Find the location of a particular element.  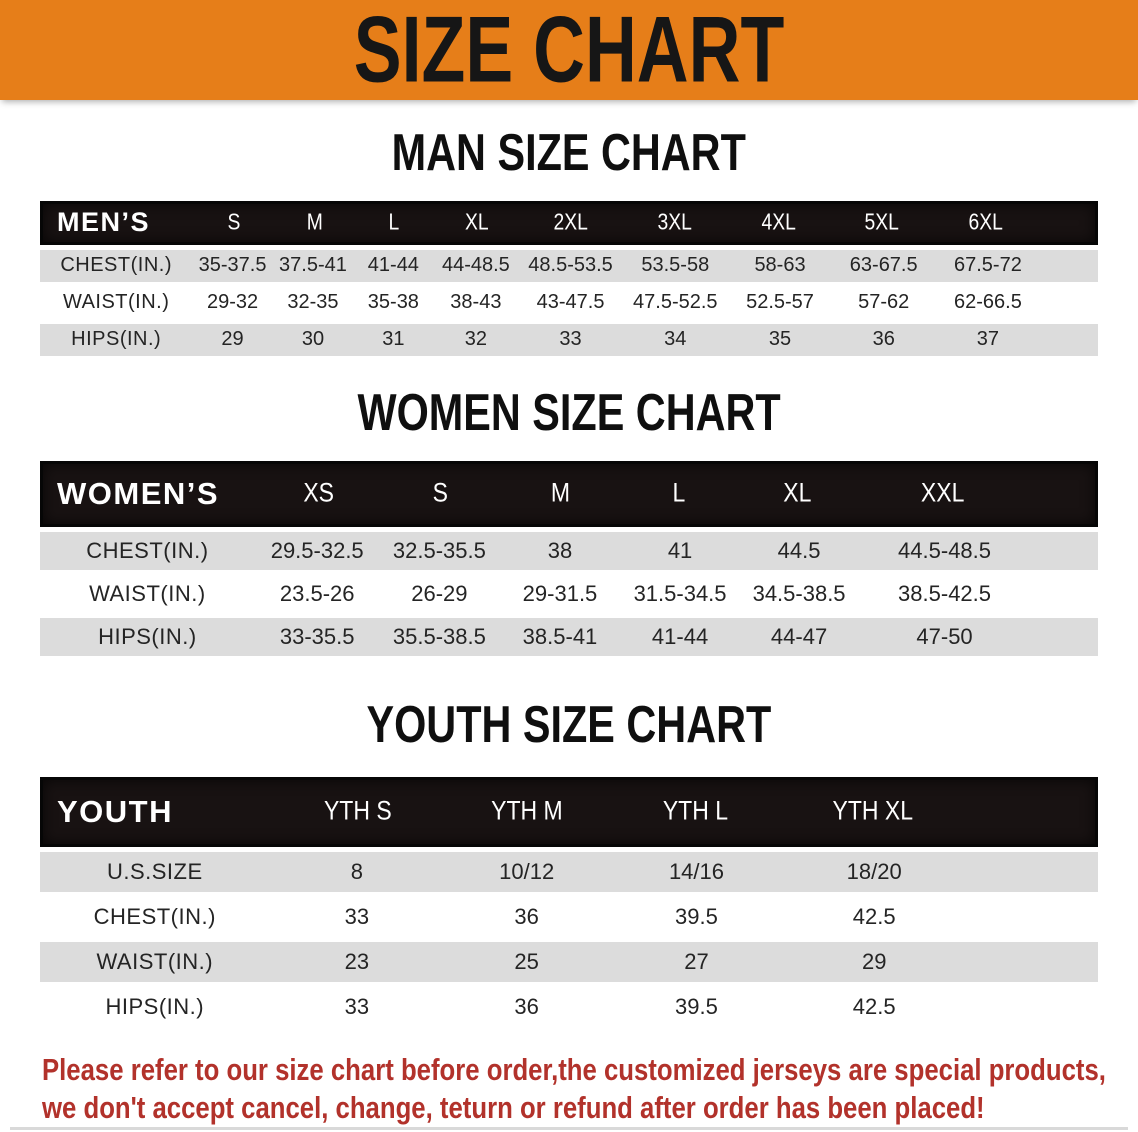

column-header-text: 6XL is located at coordinates (985, 222).